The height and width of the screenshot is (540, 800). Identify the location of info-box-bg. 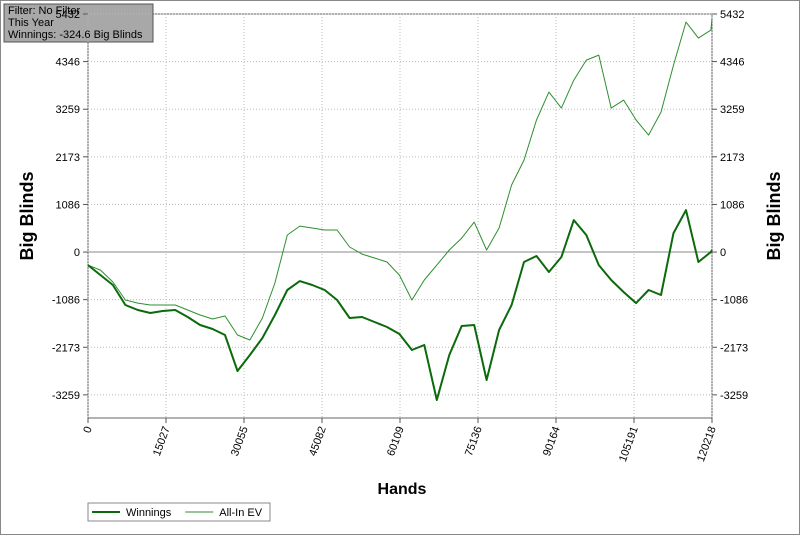
(78, 23).